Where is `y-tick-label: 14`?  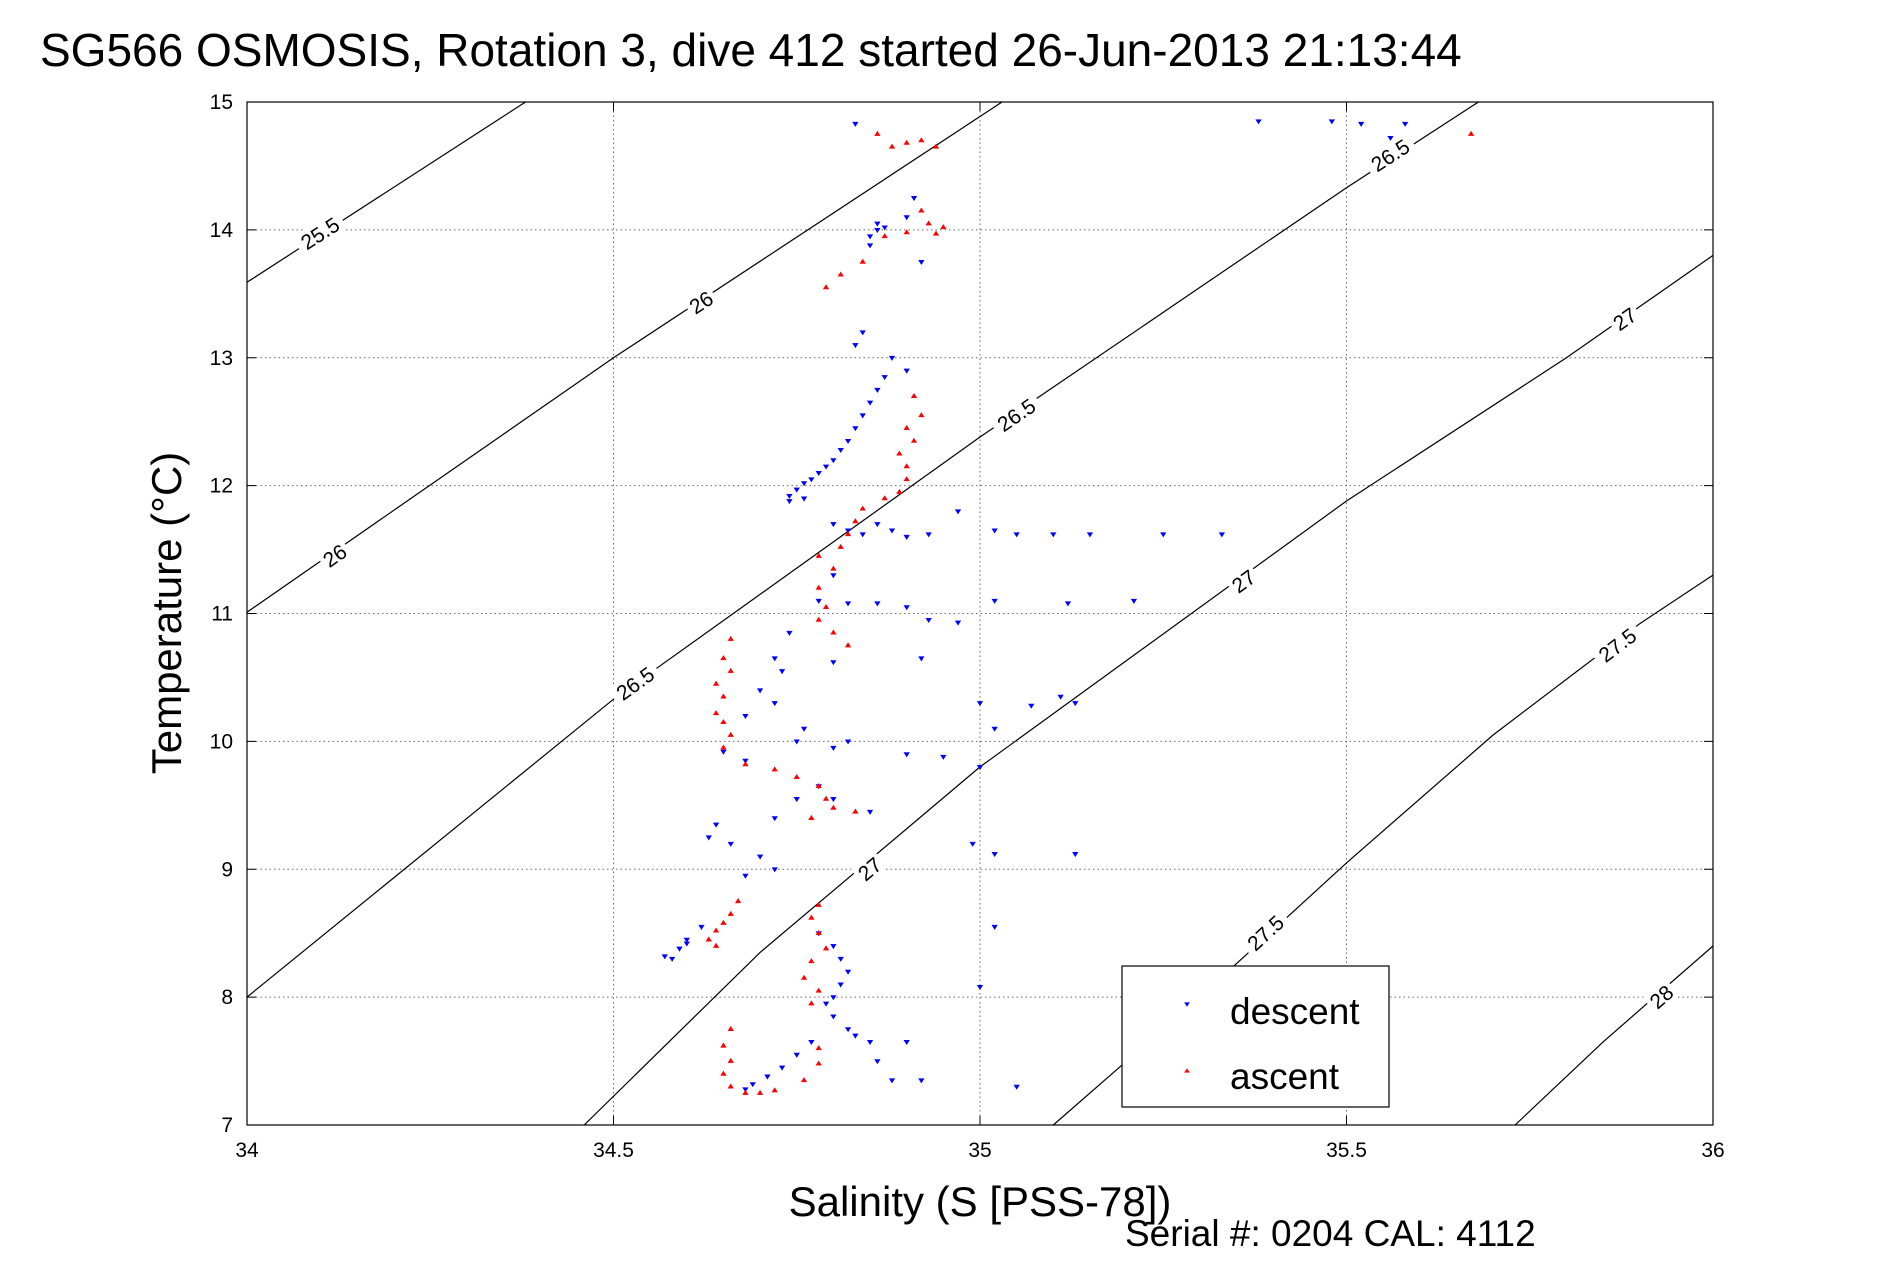 y-tick-label: 14 is located at coordinates (222, 230).